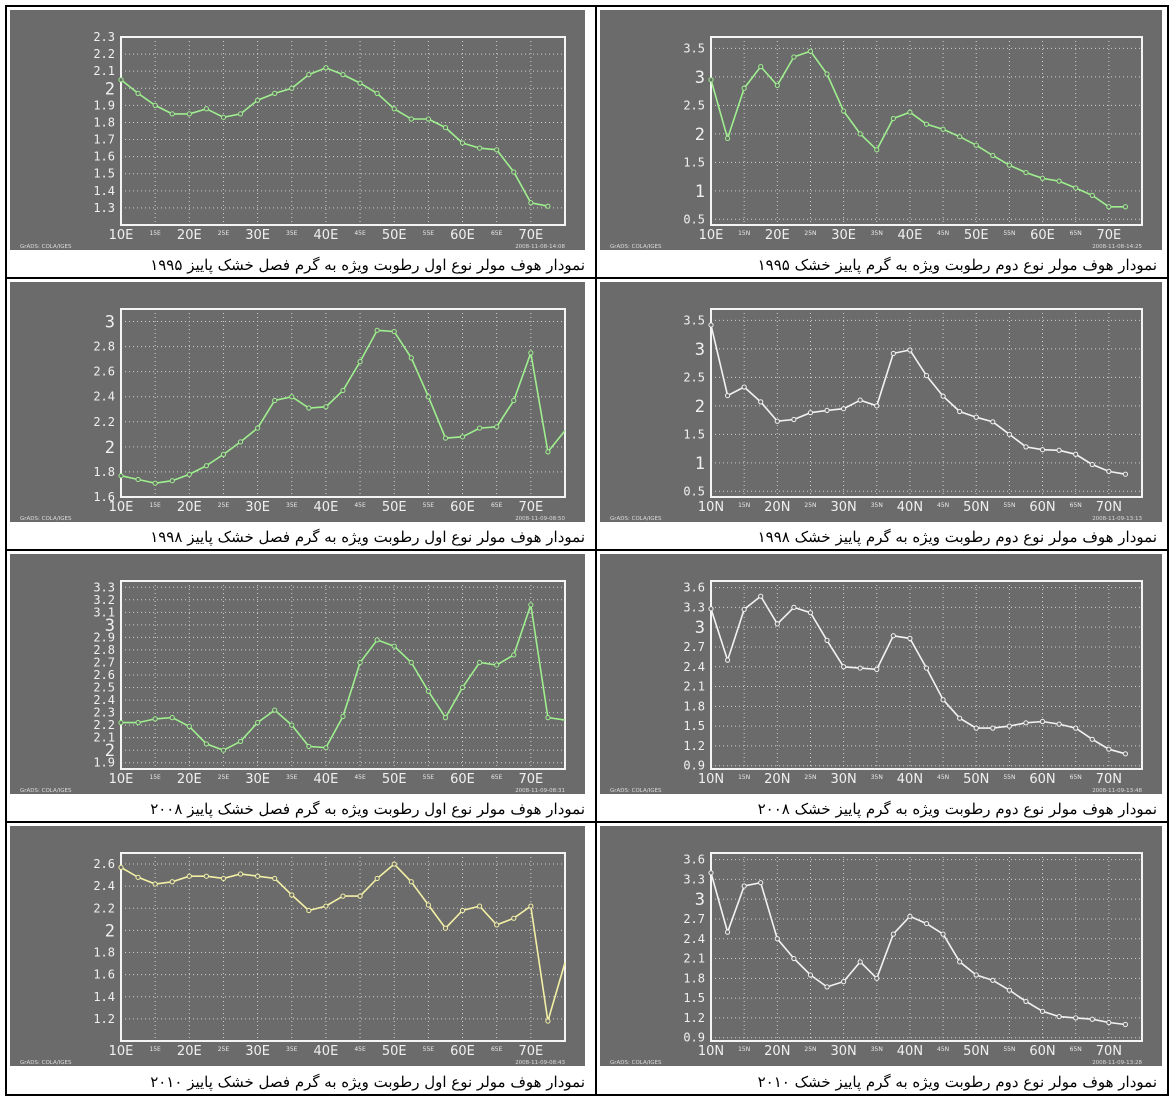 The image size is (1172, 1100). What do you see at coordinates (694, 377) in the screenshot?
I see `y-tick-label: 2.5` at bounding box center [694, 377].